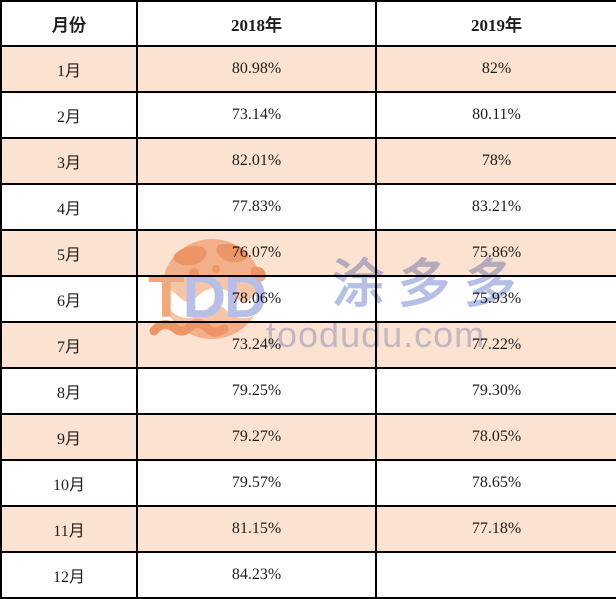 The width and height of the screenshot is (616, 599). What do you see at coordinates (495, 391) in the screenshot?
I see `cell-2019: 79.30%` at bounding box center [495, 391].